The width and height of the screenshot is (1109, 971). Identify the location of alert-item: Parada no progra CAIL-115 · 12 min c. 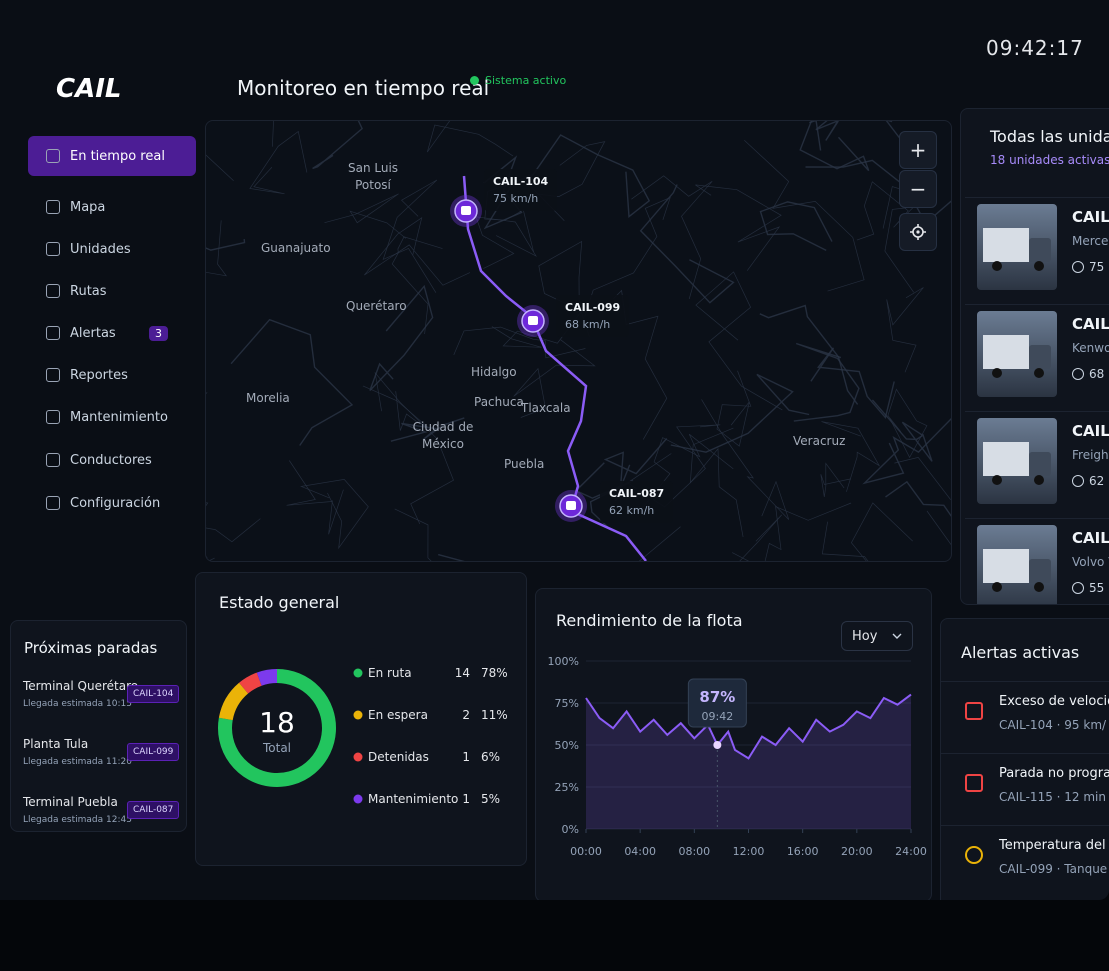
(1025, 787).